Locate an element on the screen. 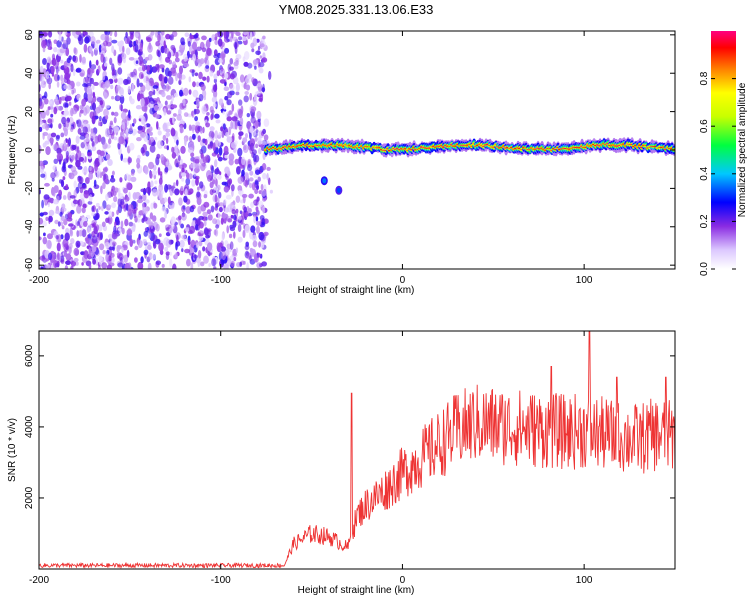 The height and width of the screenshot is (600, 750). snr-x-tick-label: 0 is located at coordinates (403, 580).